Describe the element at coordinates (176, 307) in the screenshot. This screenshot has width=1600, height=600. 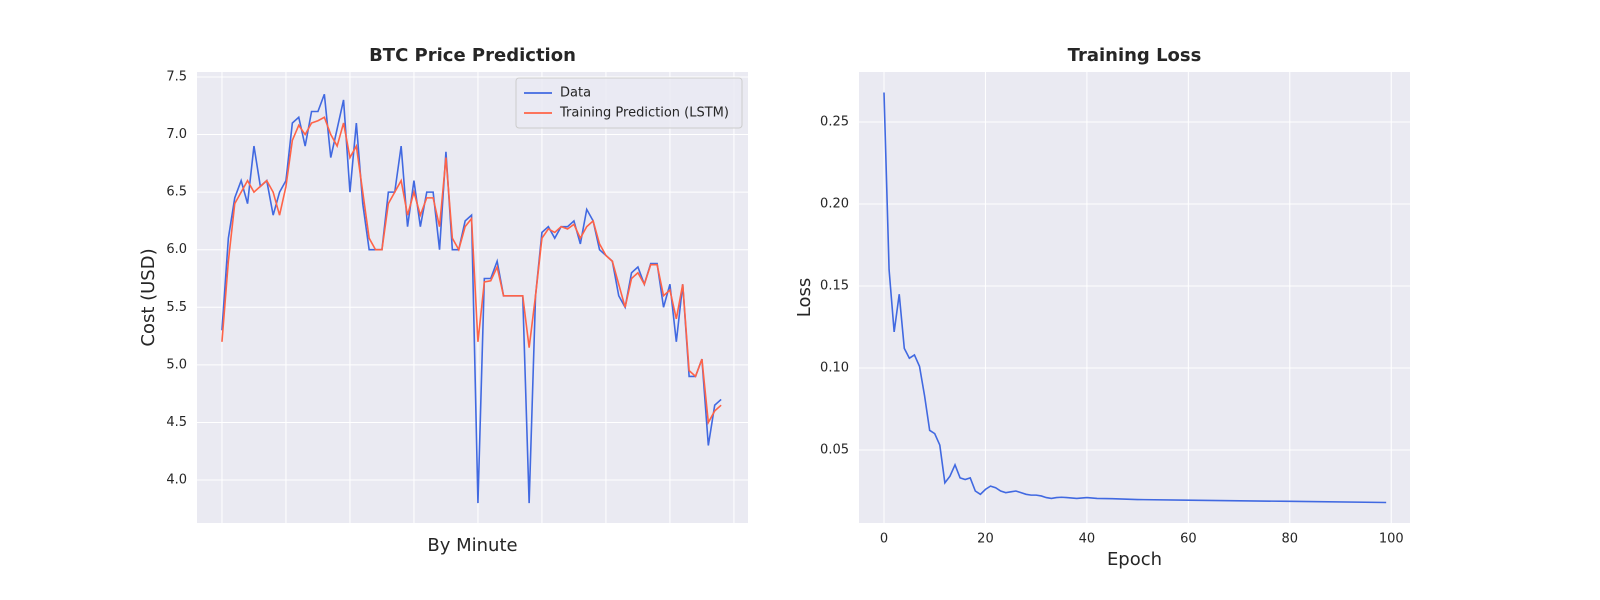
I see `y-tick-label: 5.5` at that location.